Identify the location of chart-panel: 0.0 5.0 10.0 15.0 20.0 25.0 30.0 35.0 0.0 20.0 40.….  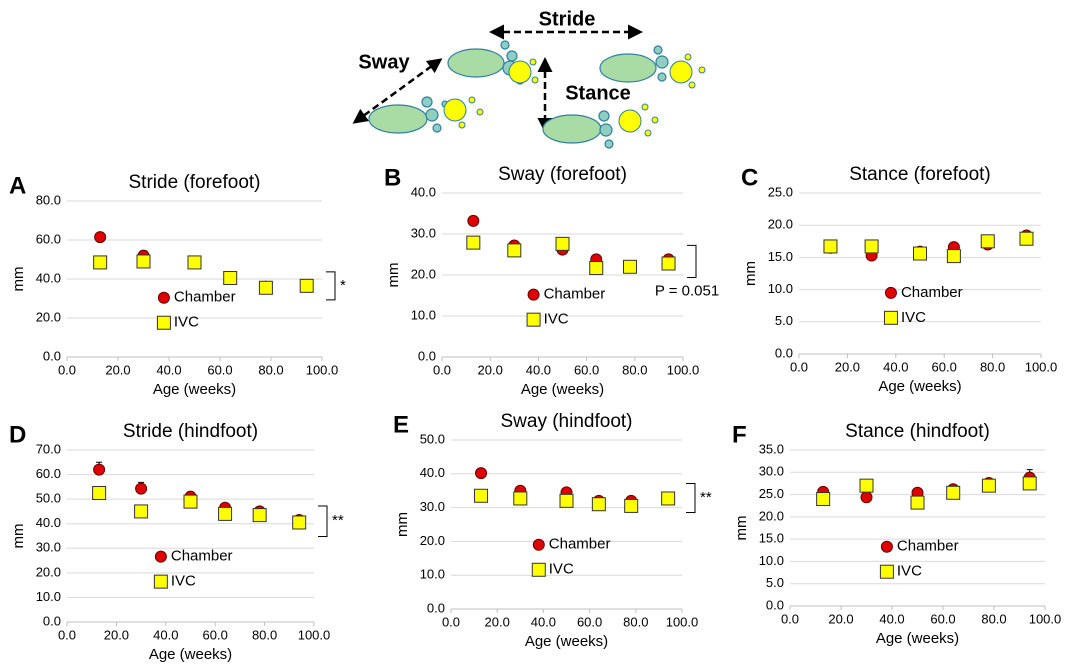
(896, 534).